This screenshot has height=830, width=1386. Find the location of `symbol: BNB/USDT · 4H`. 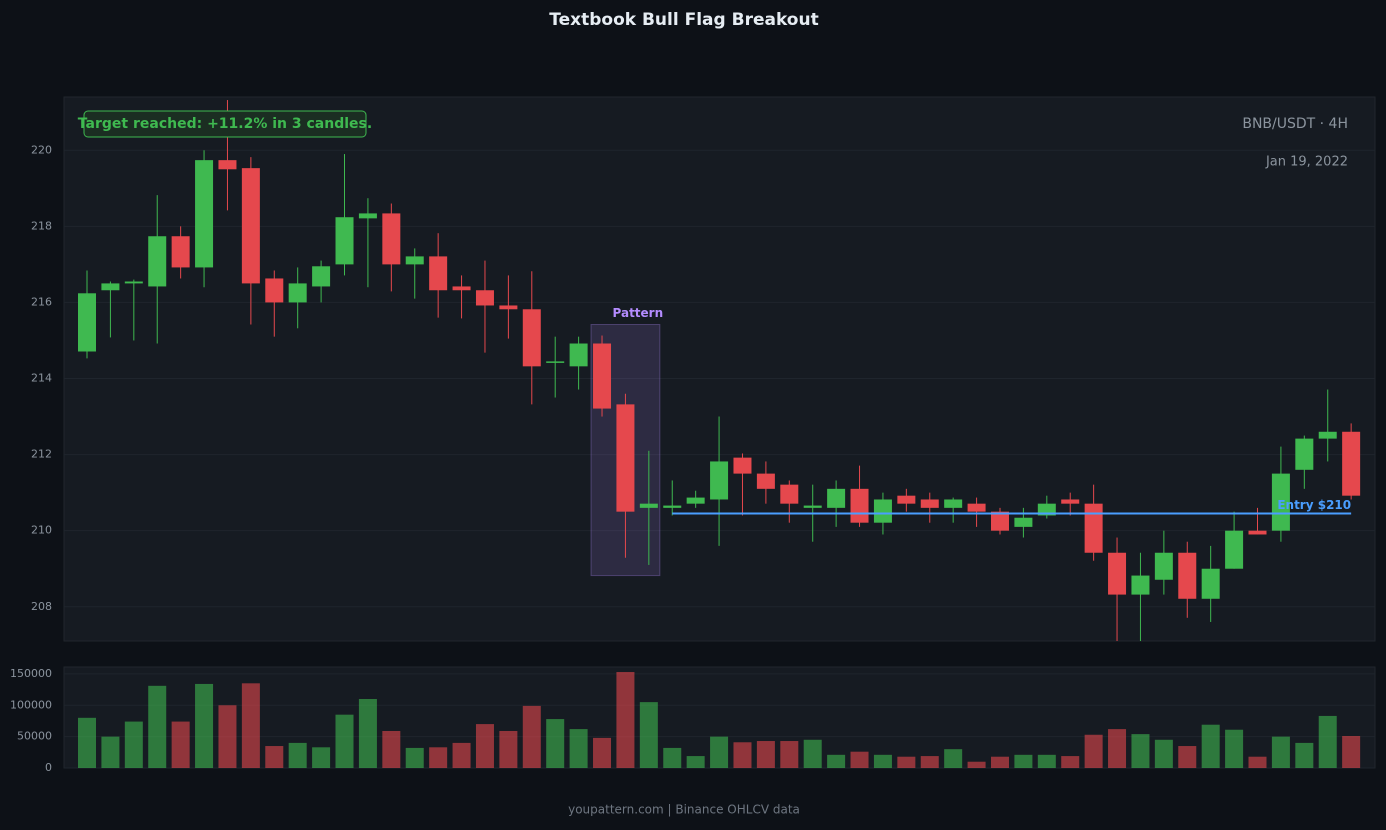

symbol: BNB/USDT · 4H is located at coordinates (1295, 124).